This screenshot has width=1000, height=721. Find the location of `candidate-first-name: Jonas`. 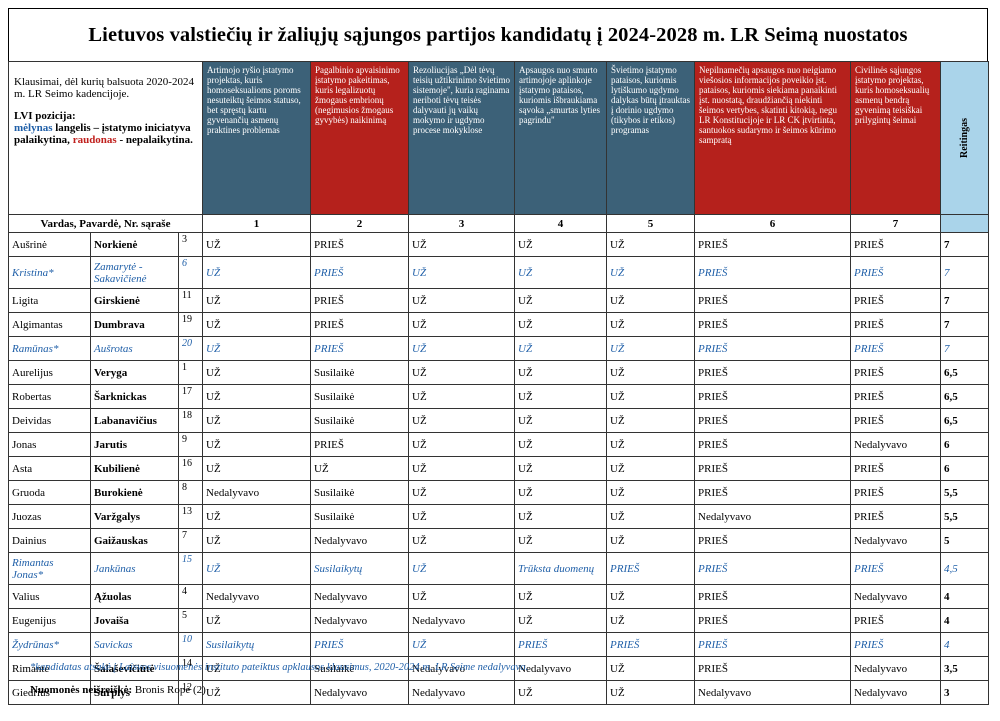

candidate-first-name: Jonas is located at coordinates (49, 444).